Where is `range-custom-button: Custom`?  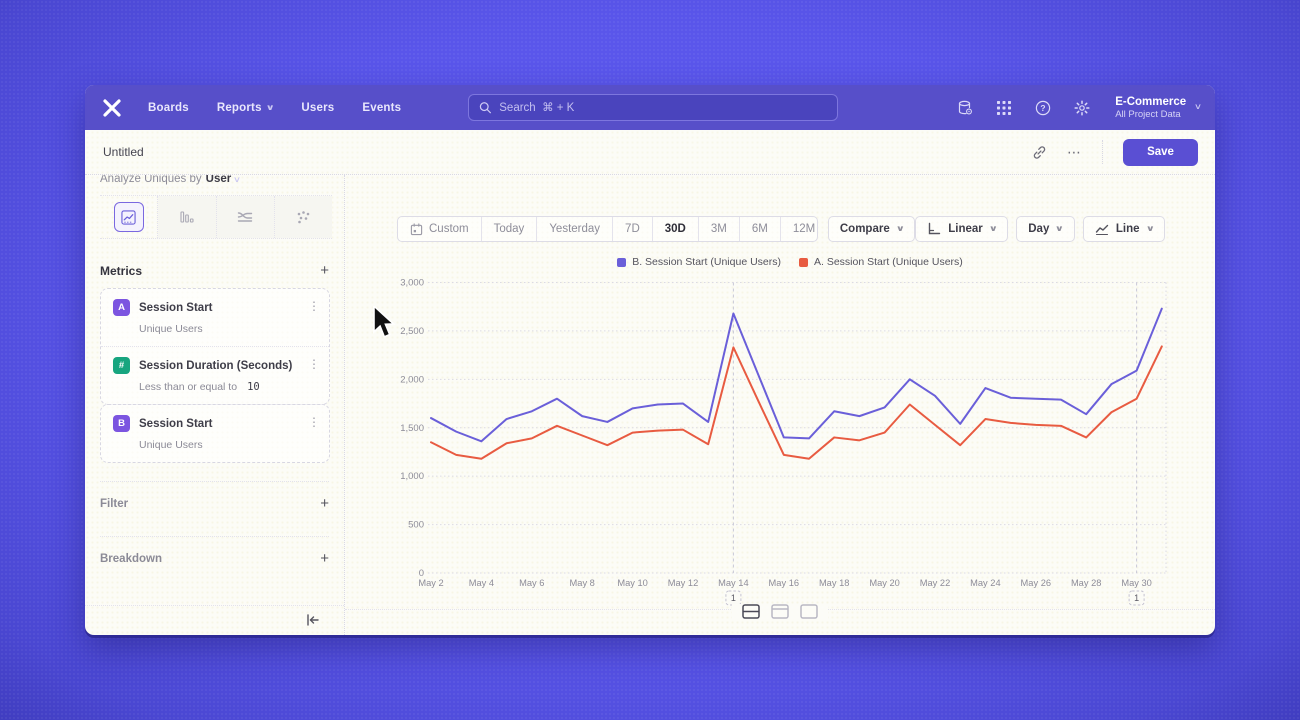 range-custom-button: Custom is located at coordinates (440, 229).